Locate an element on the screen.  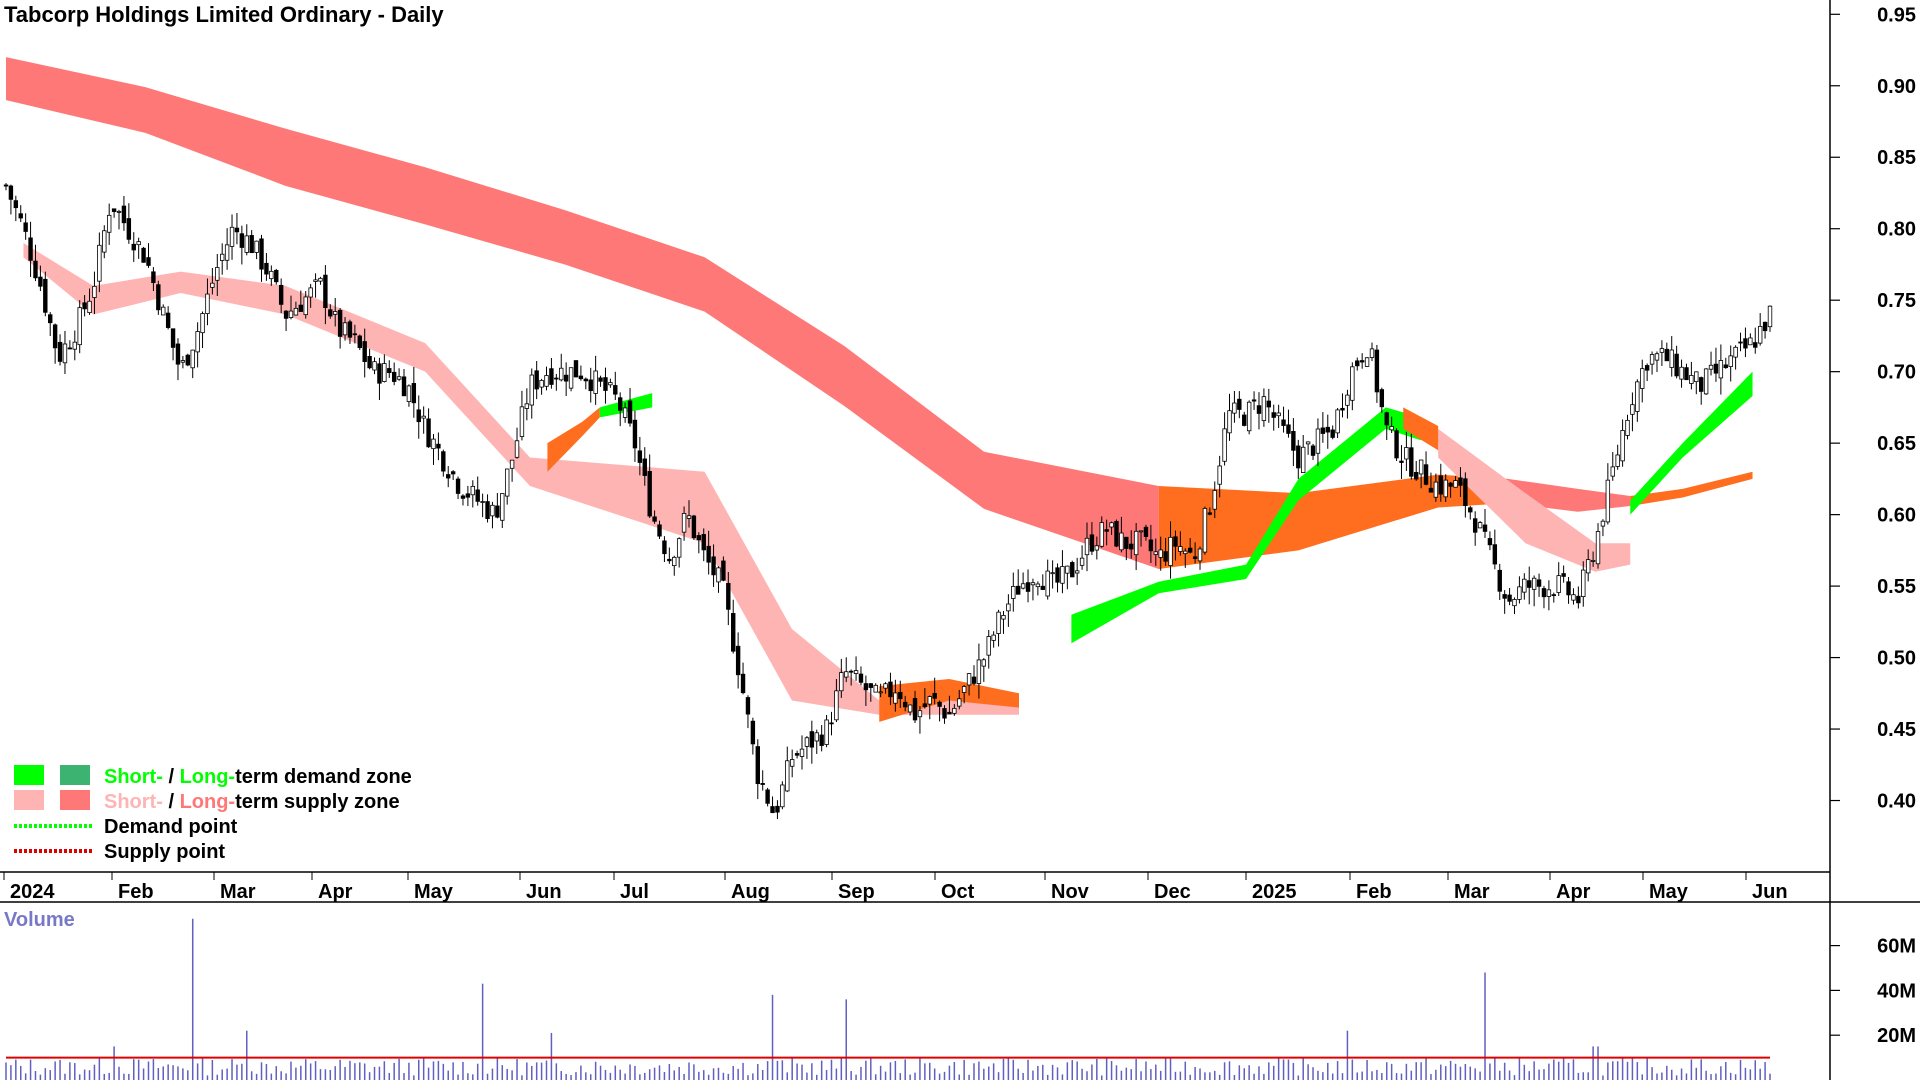
month-label: Feb is located at coordinates (1374, 892).